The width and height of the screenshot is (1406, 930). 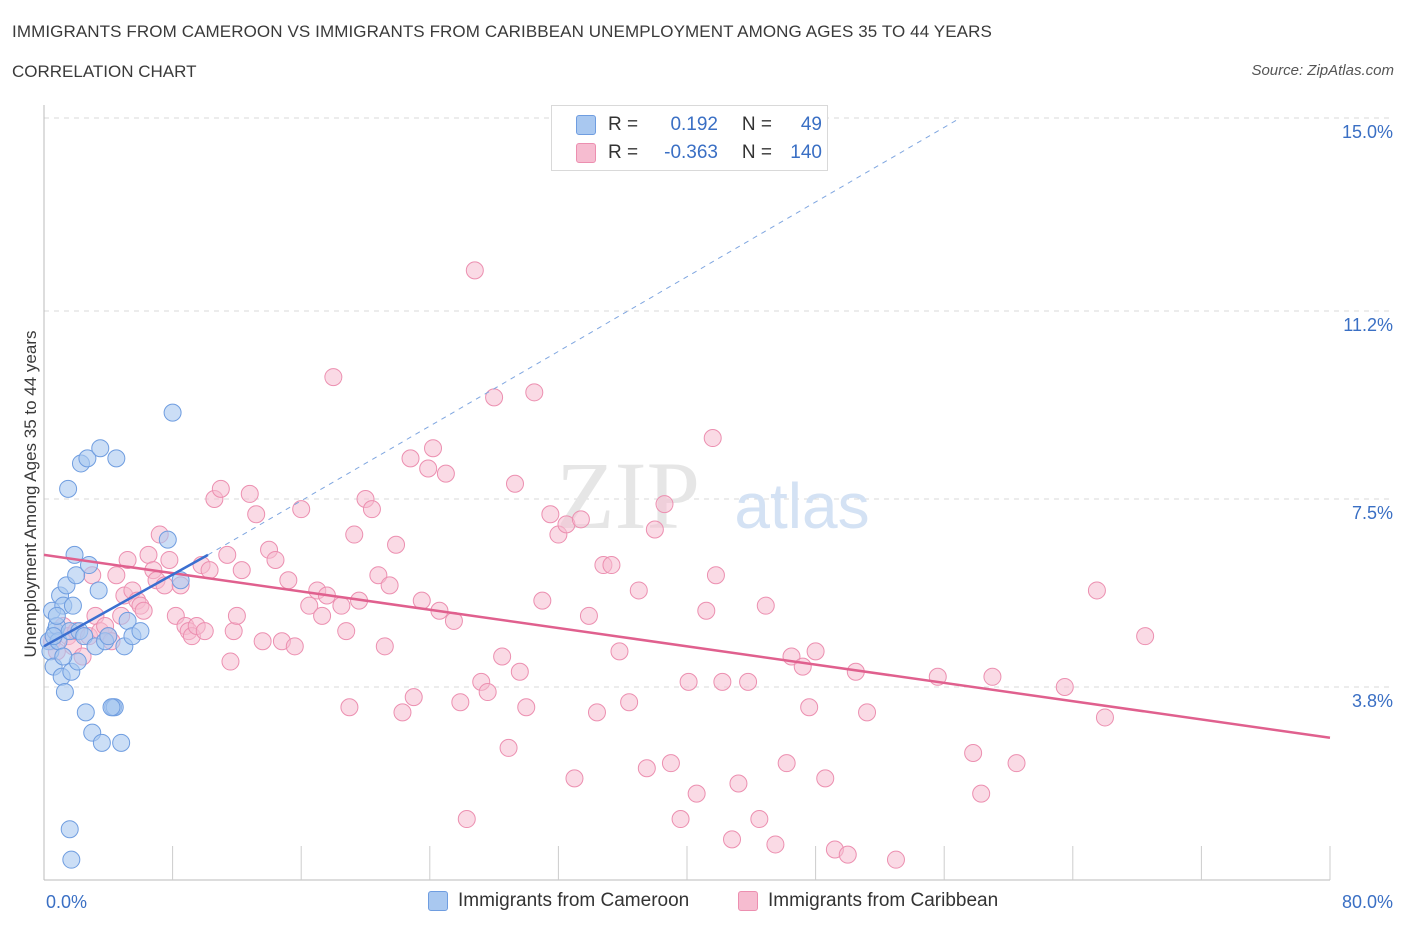 What do you see at coordinates (30, 494) in the screenshot?
I see `y-axis-label: Unemployment Among Ages 35 to 44 years` at bounding box center [30, 494].